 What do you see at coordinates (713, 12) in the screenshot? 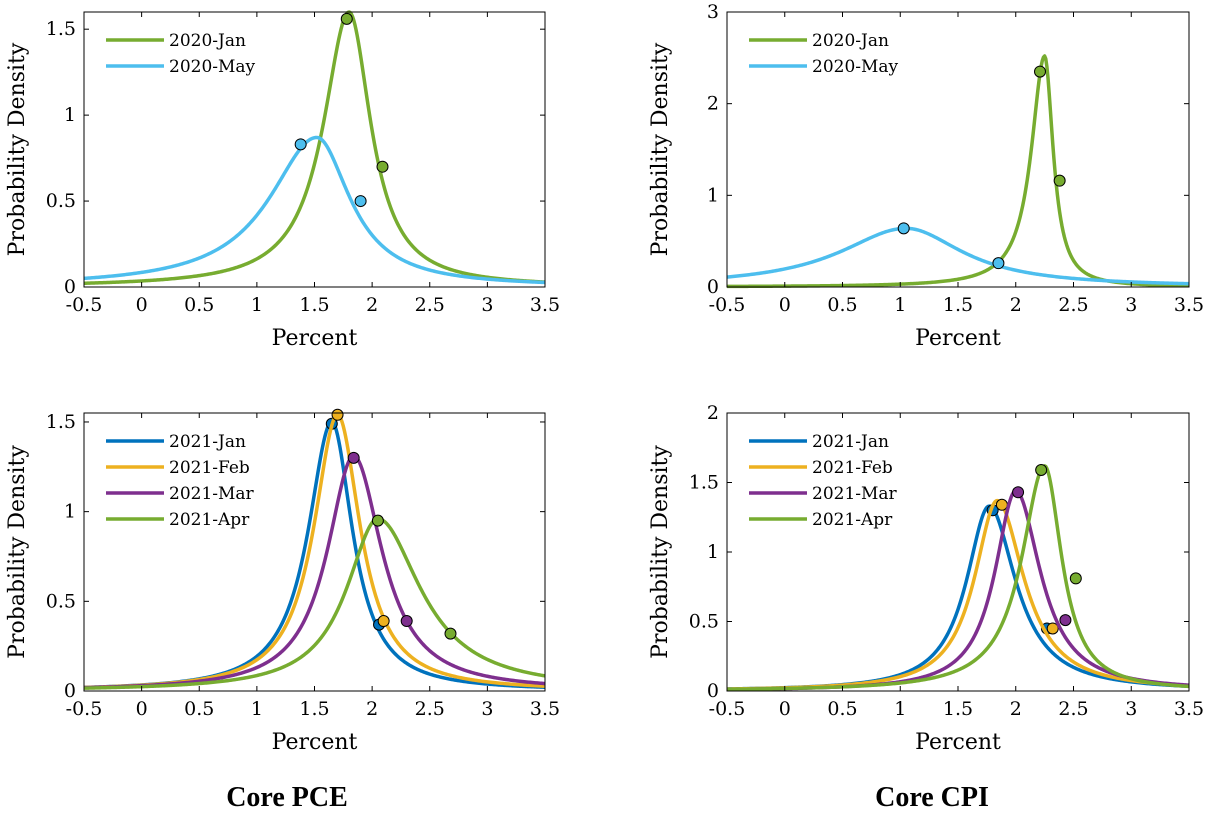
I see `y-tick-label: 3` at bounding box center [713, 12].